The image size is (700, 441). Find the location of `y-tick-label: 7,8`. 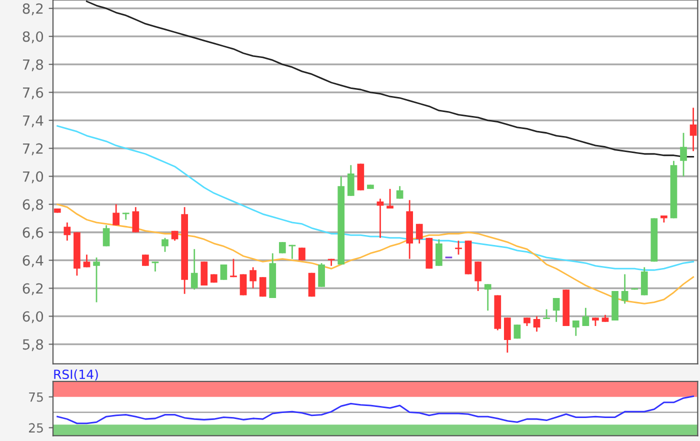

y-tick-label: 7,8 is located at coordinates (33, 65).